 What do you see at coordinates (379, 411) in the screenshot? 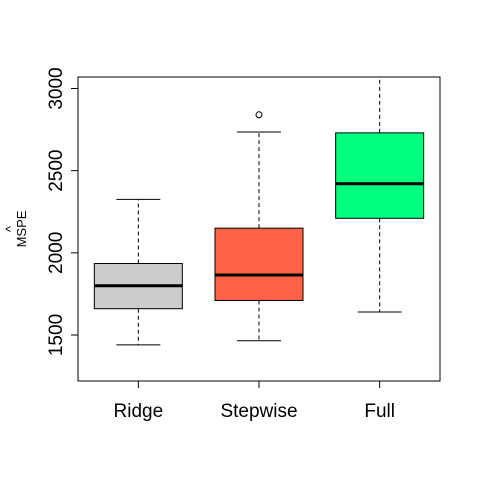
I see `x-tick-label: Full` at bounding box center [379, 411].